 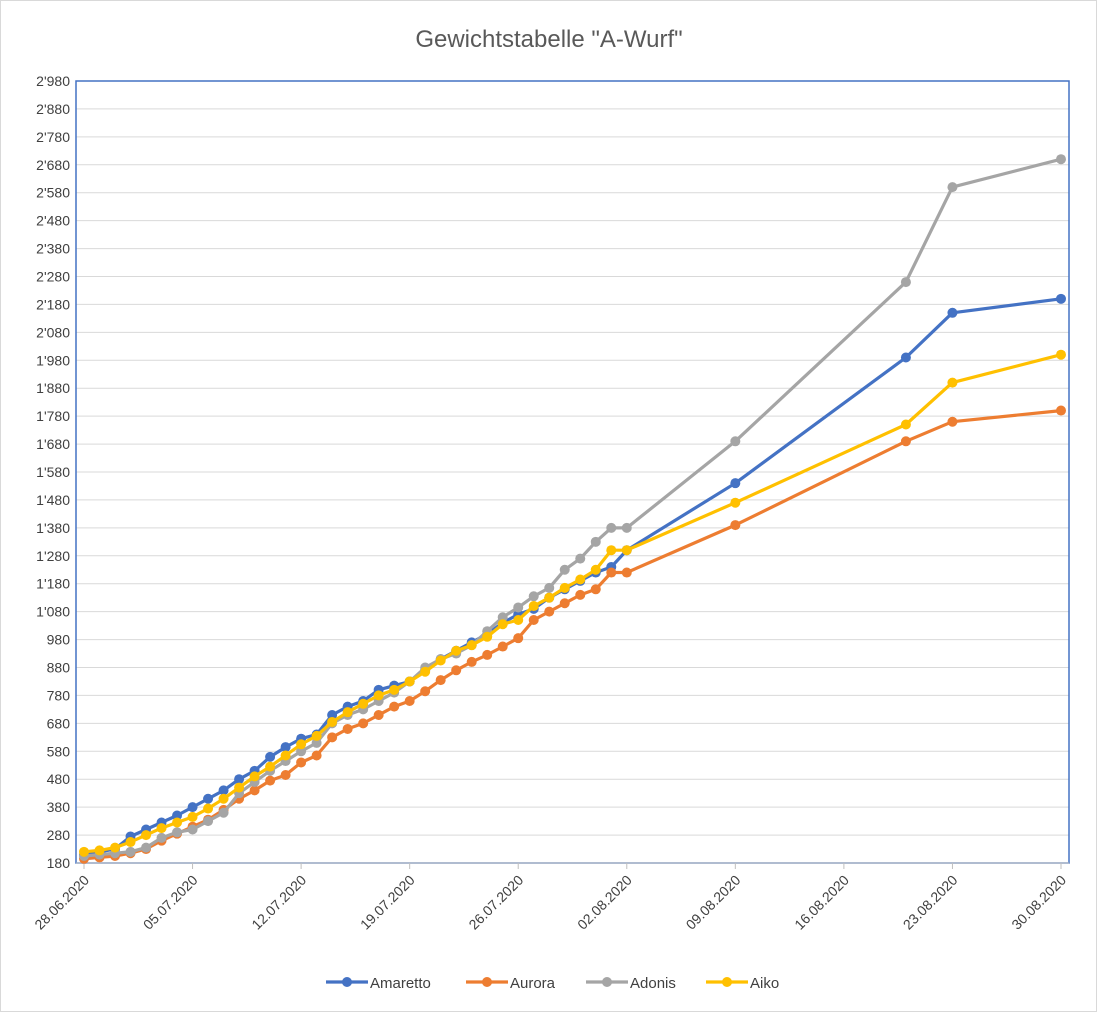 I want to click on legend-item-amaretto: Amaretto, so click(x=378, y=983).